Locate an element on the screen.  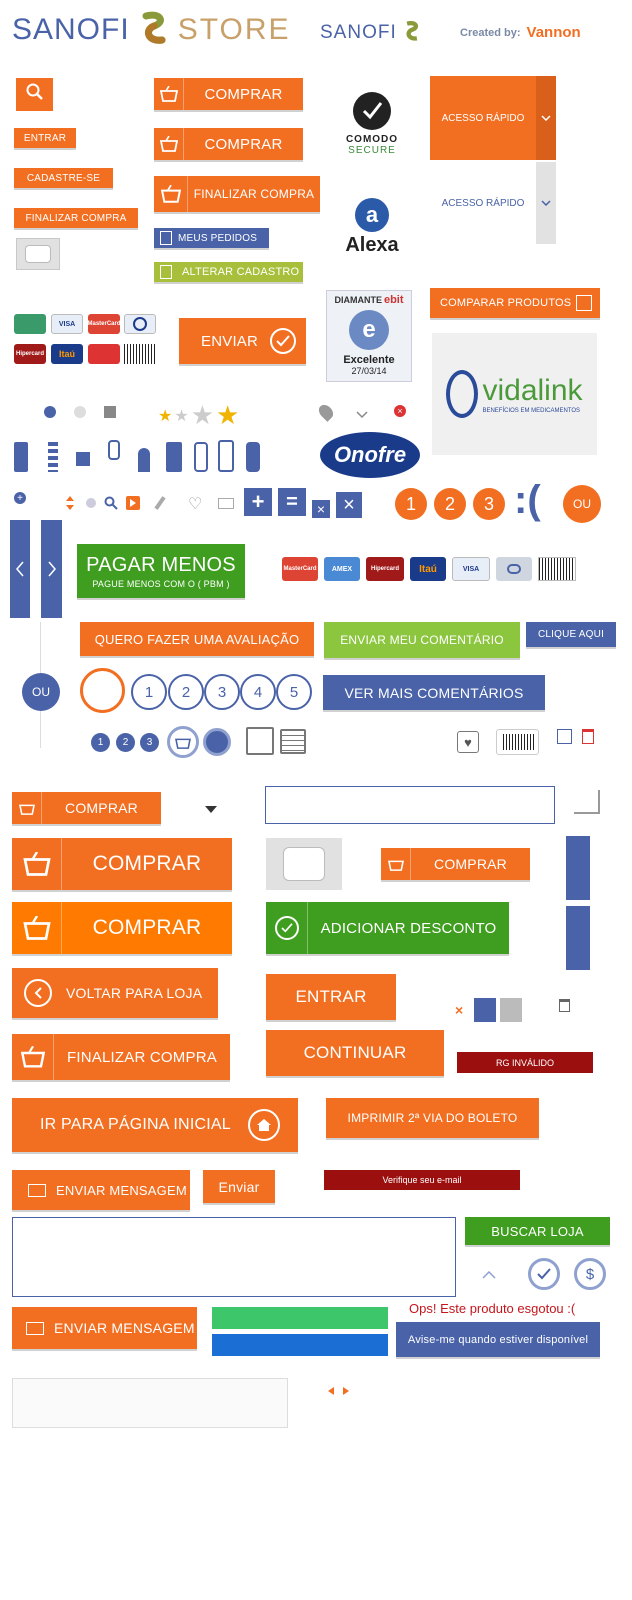
sort-arrows-icon is located at coordinates (70, 503).